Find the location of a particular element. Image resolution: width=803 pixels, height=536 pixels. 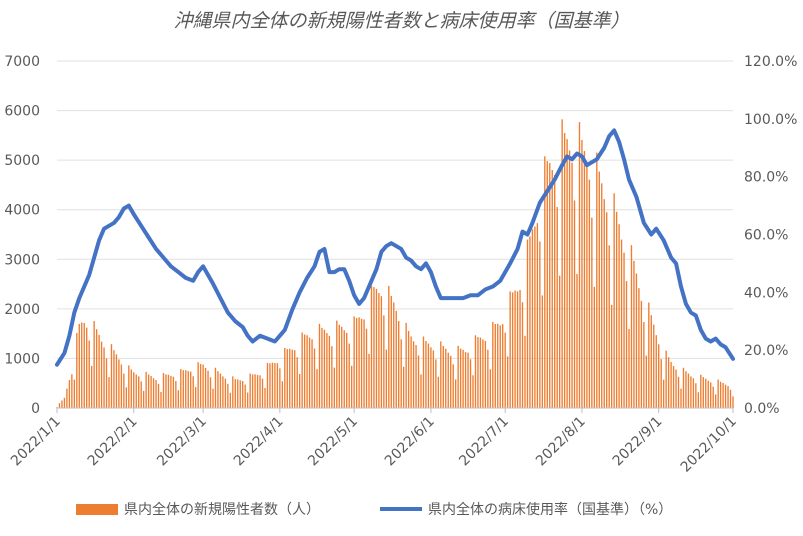

x-tick-label: 2022/10/1 is located at coordinates (709, 445).